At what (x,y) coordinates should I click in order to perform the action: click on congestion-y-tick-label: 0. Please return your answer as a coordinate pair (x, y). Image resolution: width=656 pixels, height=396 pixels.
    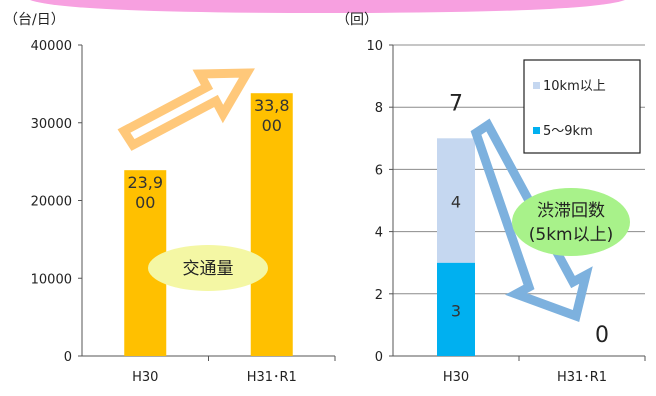
    Looking at the image, I should click on (379, 357).